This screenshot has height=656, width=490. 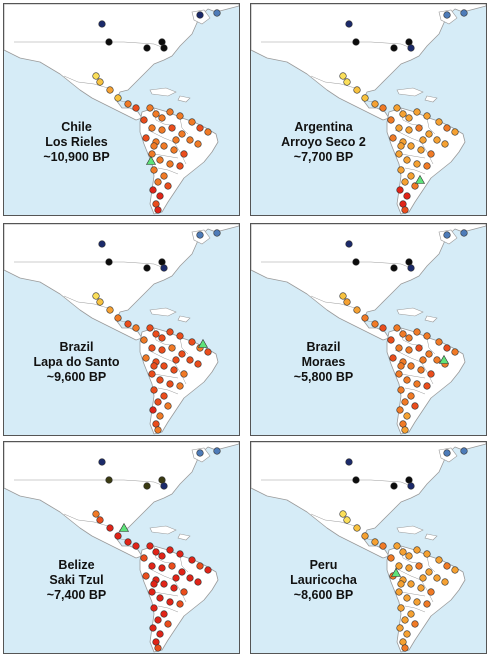 I want to click on sample-country: Belize, so click(x=76, y=565).